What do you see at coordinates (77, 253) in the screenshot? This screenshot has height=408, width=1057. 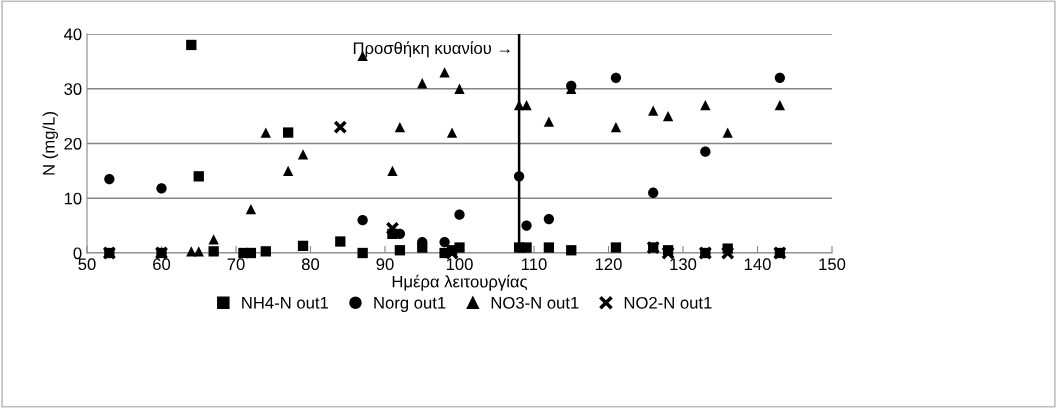 I see `y-tick-label: 0` at bounding box center [77, 253].